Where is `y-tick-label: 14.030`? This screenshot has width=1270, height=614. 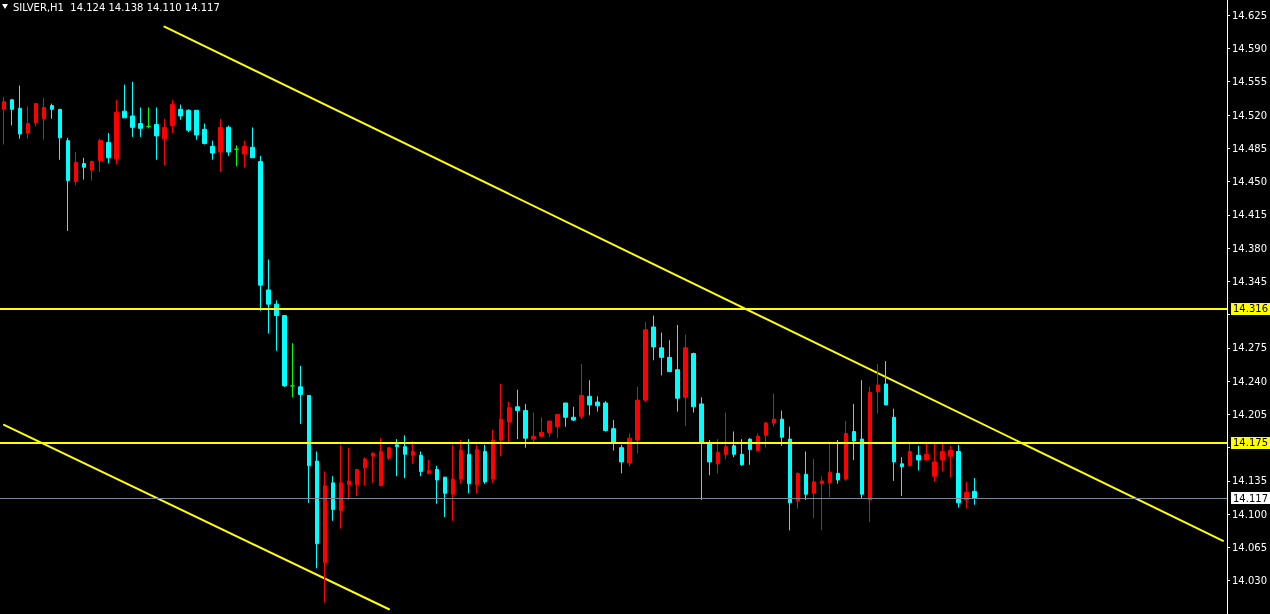
y-tick-label: 14.030 is located at coordinates (1250, 581).